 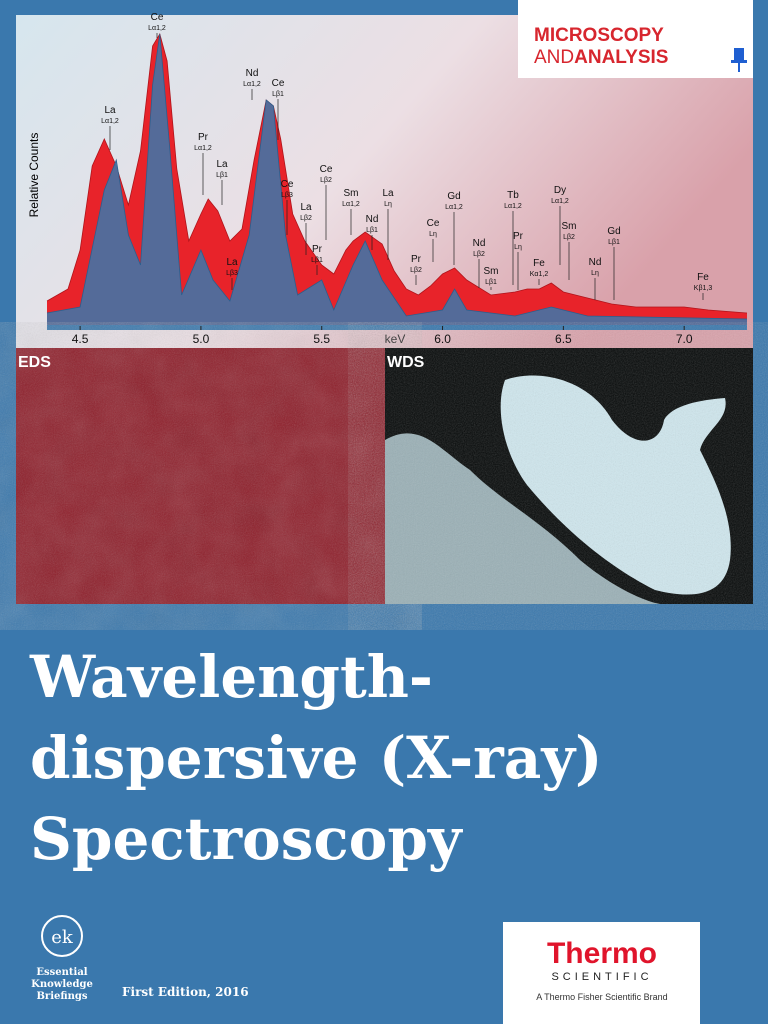 I want to click on x-tick-label: 6.5, so click(x=563, y=339).